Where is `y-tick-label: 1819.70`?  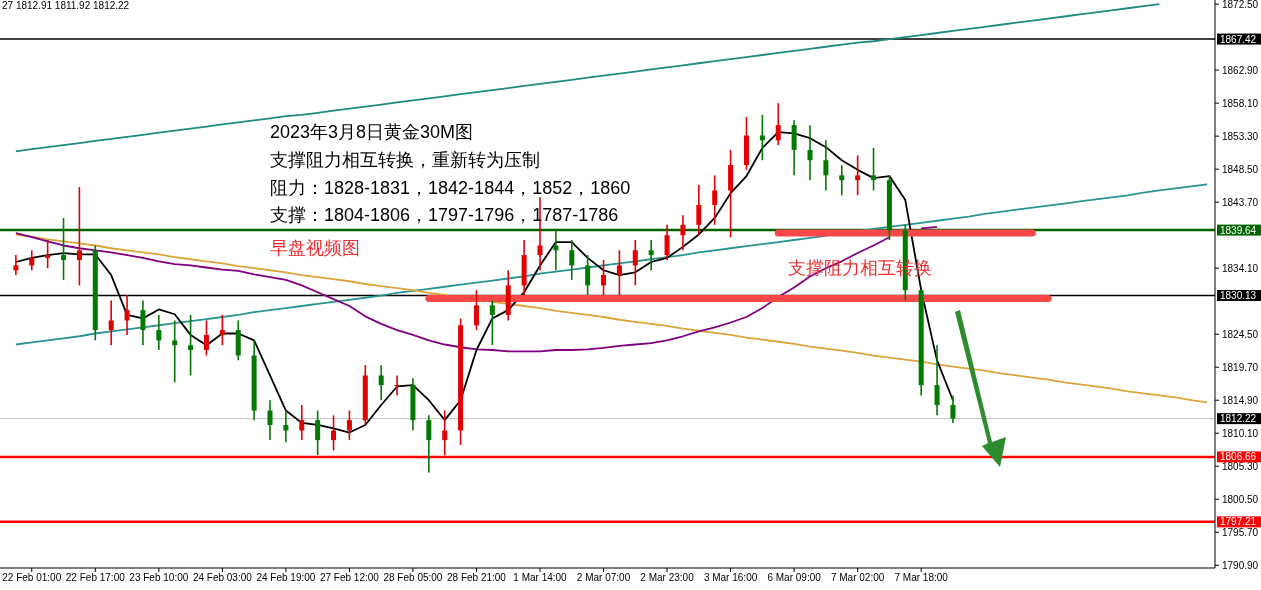 y-tick-label: 1819.70 is located at coordinates (1240, 367).